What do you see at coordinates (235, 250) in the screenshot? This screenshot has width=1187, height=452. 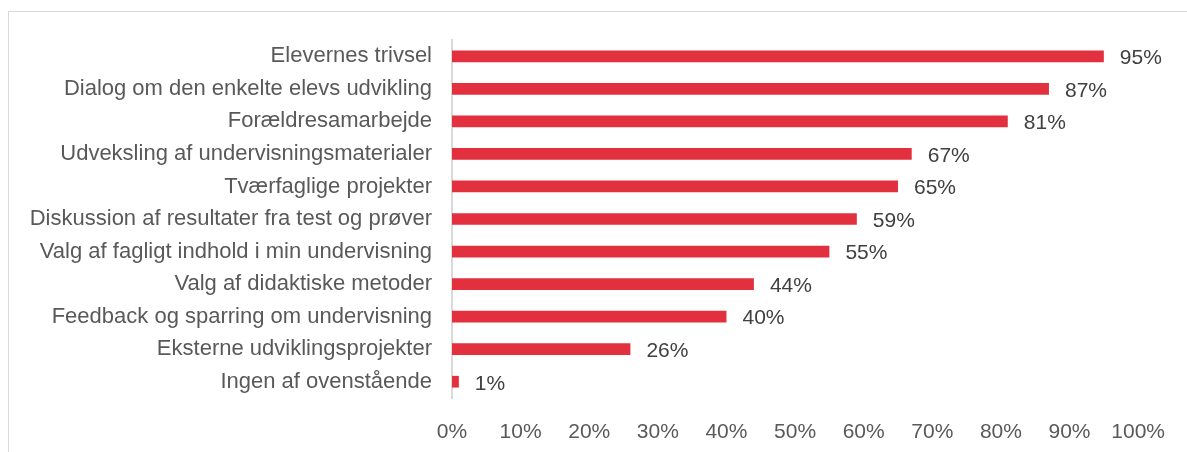 I see `y-tick-label: Valg af fagligt indhold i min undervisning` at bounding box center [235, 250].